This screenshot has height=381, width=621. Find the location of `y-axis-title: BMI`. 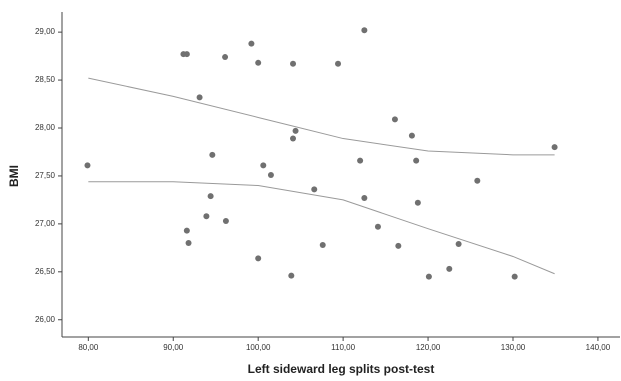

y-axis-title: BMI is located at coordinates (14, 176).